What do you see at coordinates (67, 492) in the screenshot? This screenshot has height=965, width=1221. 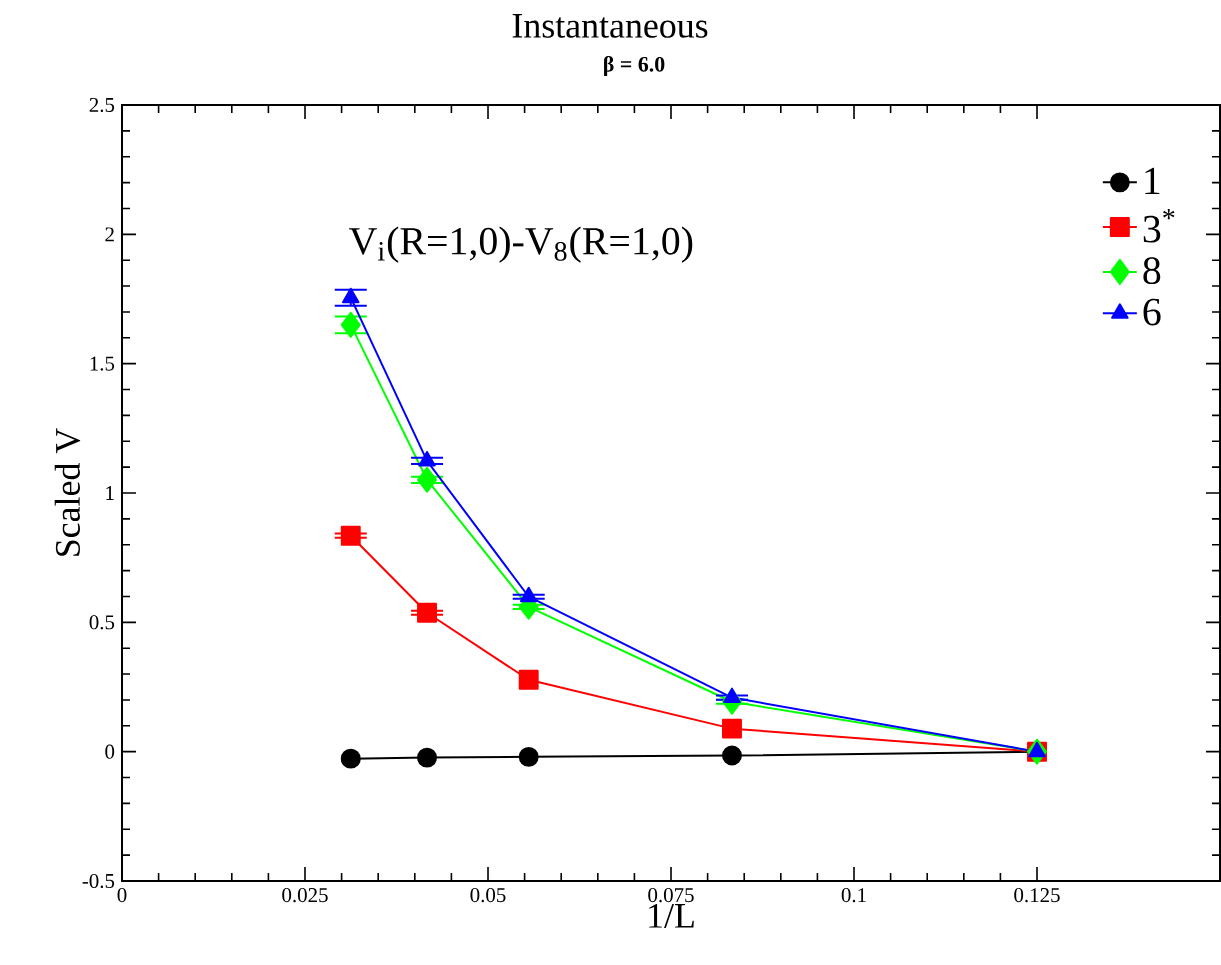 I see `y-axis-title: Scaled V` at bounding box center [67, 492].